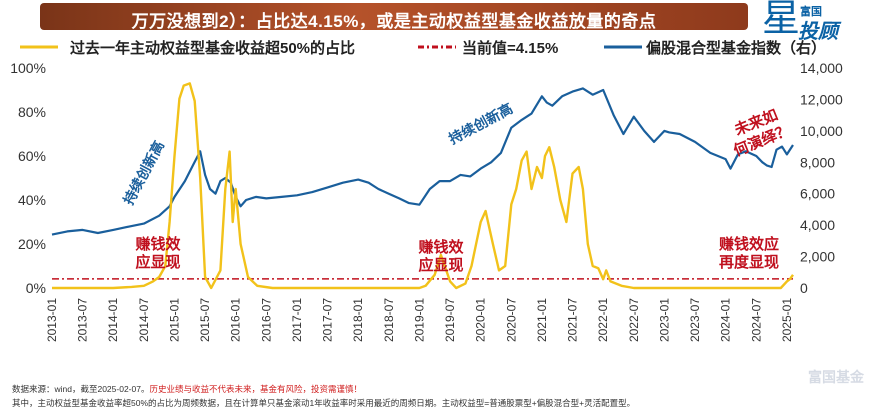  I want to click on y-right-tick-label: 0, so click(804, 288).